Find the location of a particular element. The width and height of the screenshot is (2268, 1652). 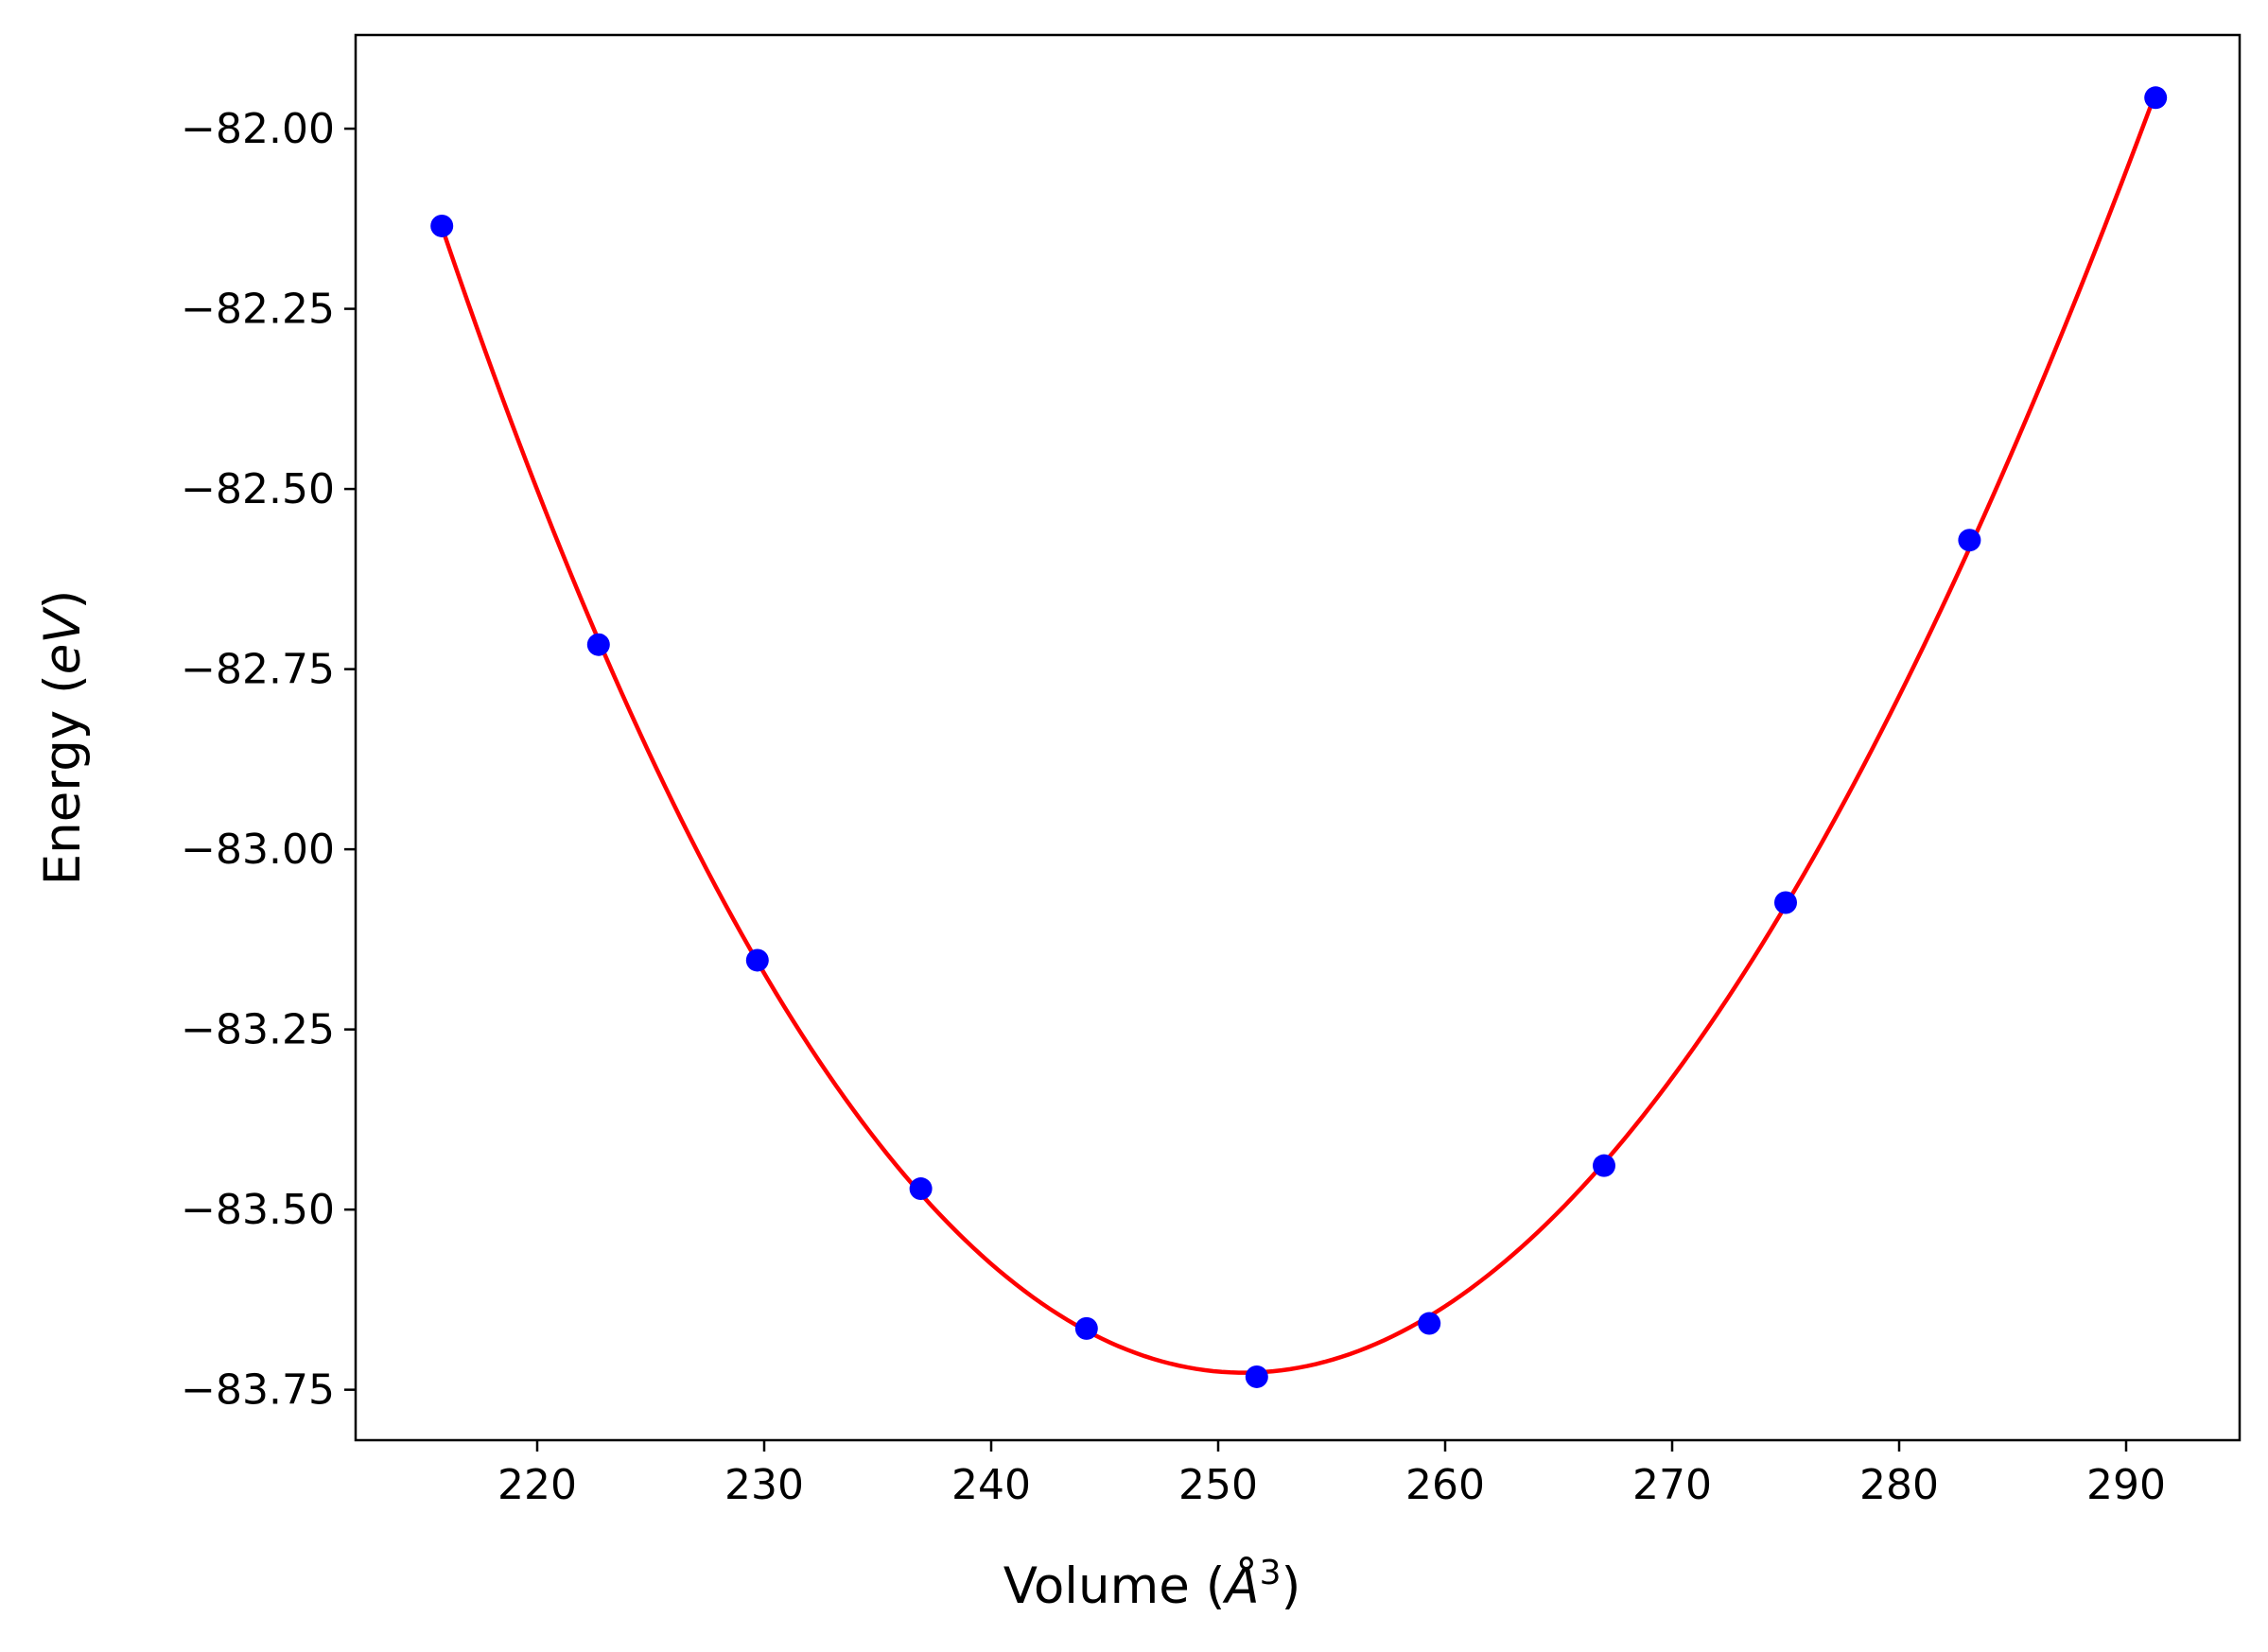

y-tick-label: −83.00 is located at coordinates (258, 850).